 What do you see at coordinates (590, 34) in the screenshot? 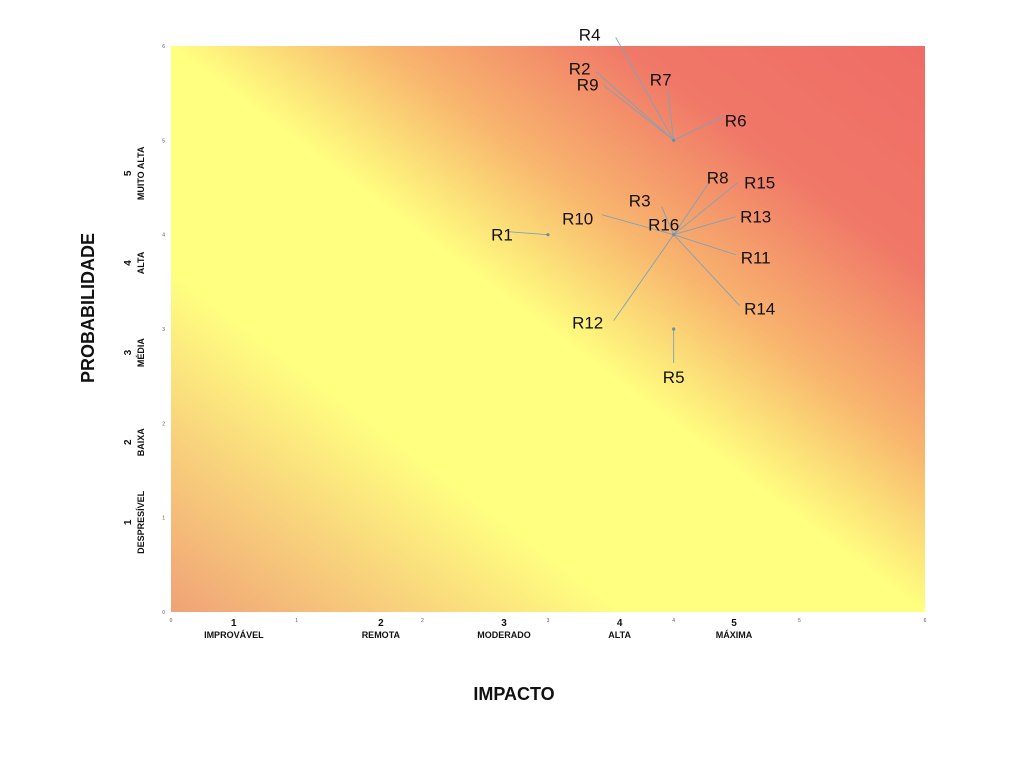
I see `risk-label: R4` at bounding box center [590, 34].